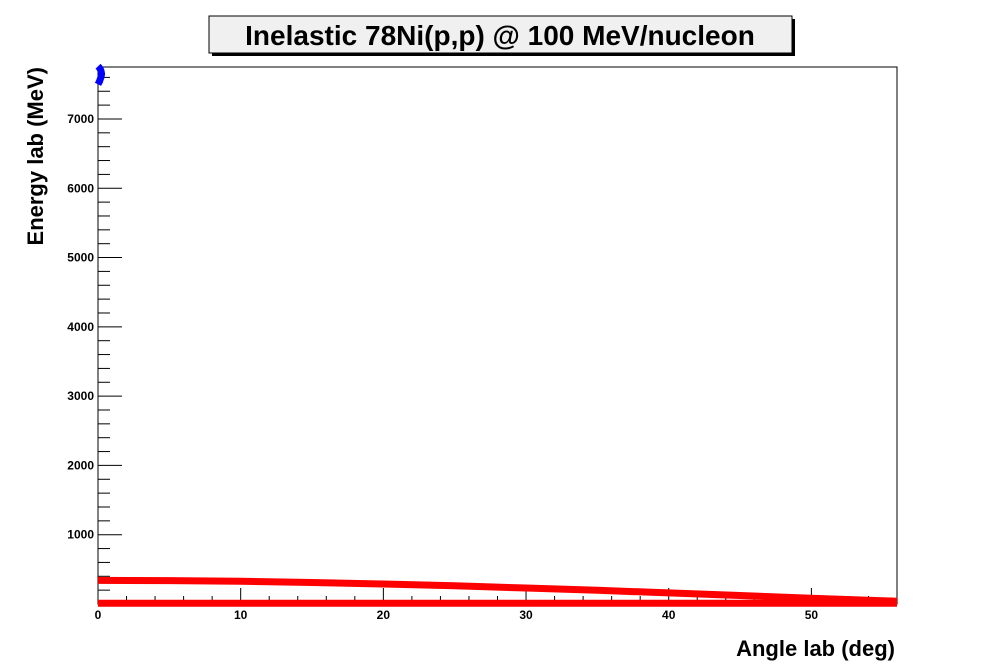 The image size is (996, 672). Describe the element at coordinates (793, 37) in the screenshot. I see `title-box-shadow-right` at that location.